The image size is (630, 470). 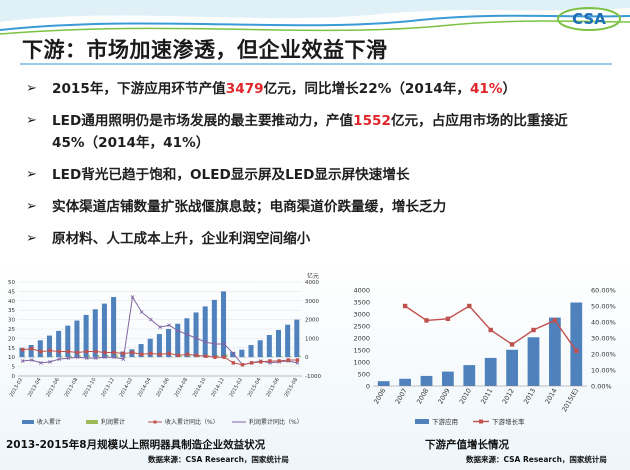 What do you see at coordinates (467, 445) in the screenshot?
I see `caption-right: 下游产值增长情况` at bounding box center [467, 445].